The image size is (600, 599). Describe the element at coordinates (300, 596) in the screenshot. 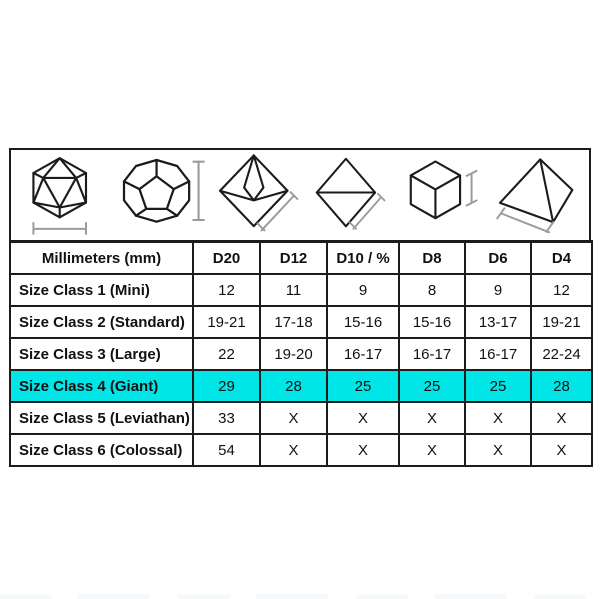

I see `cropped-bottom-artifact` at that location.